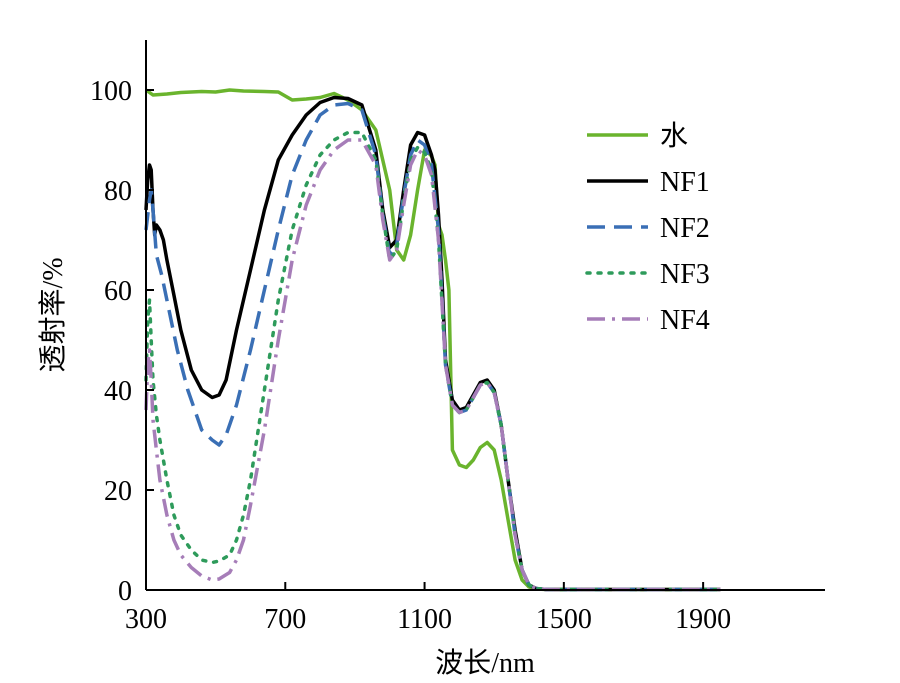 The width and height of the screenshot is (900, 683). What do you see at coordinates (118, 191) in the screenshot?
I see `y-tick-label: 80` at bounding box center [118, 191].